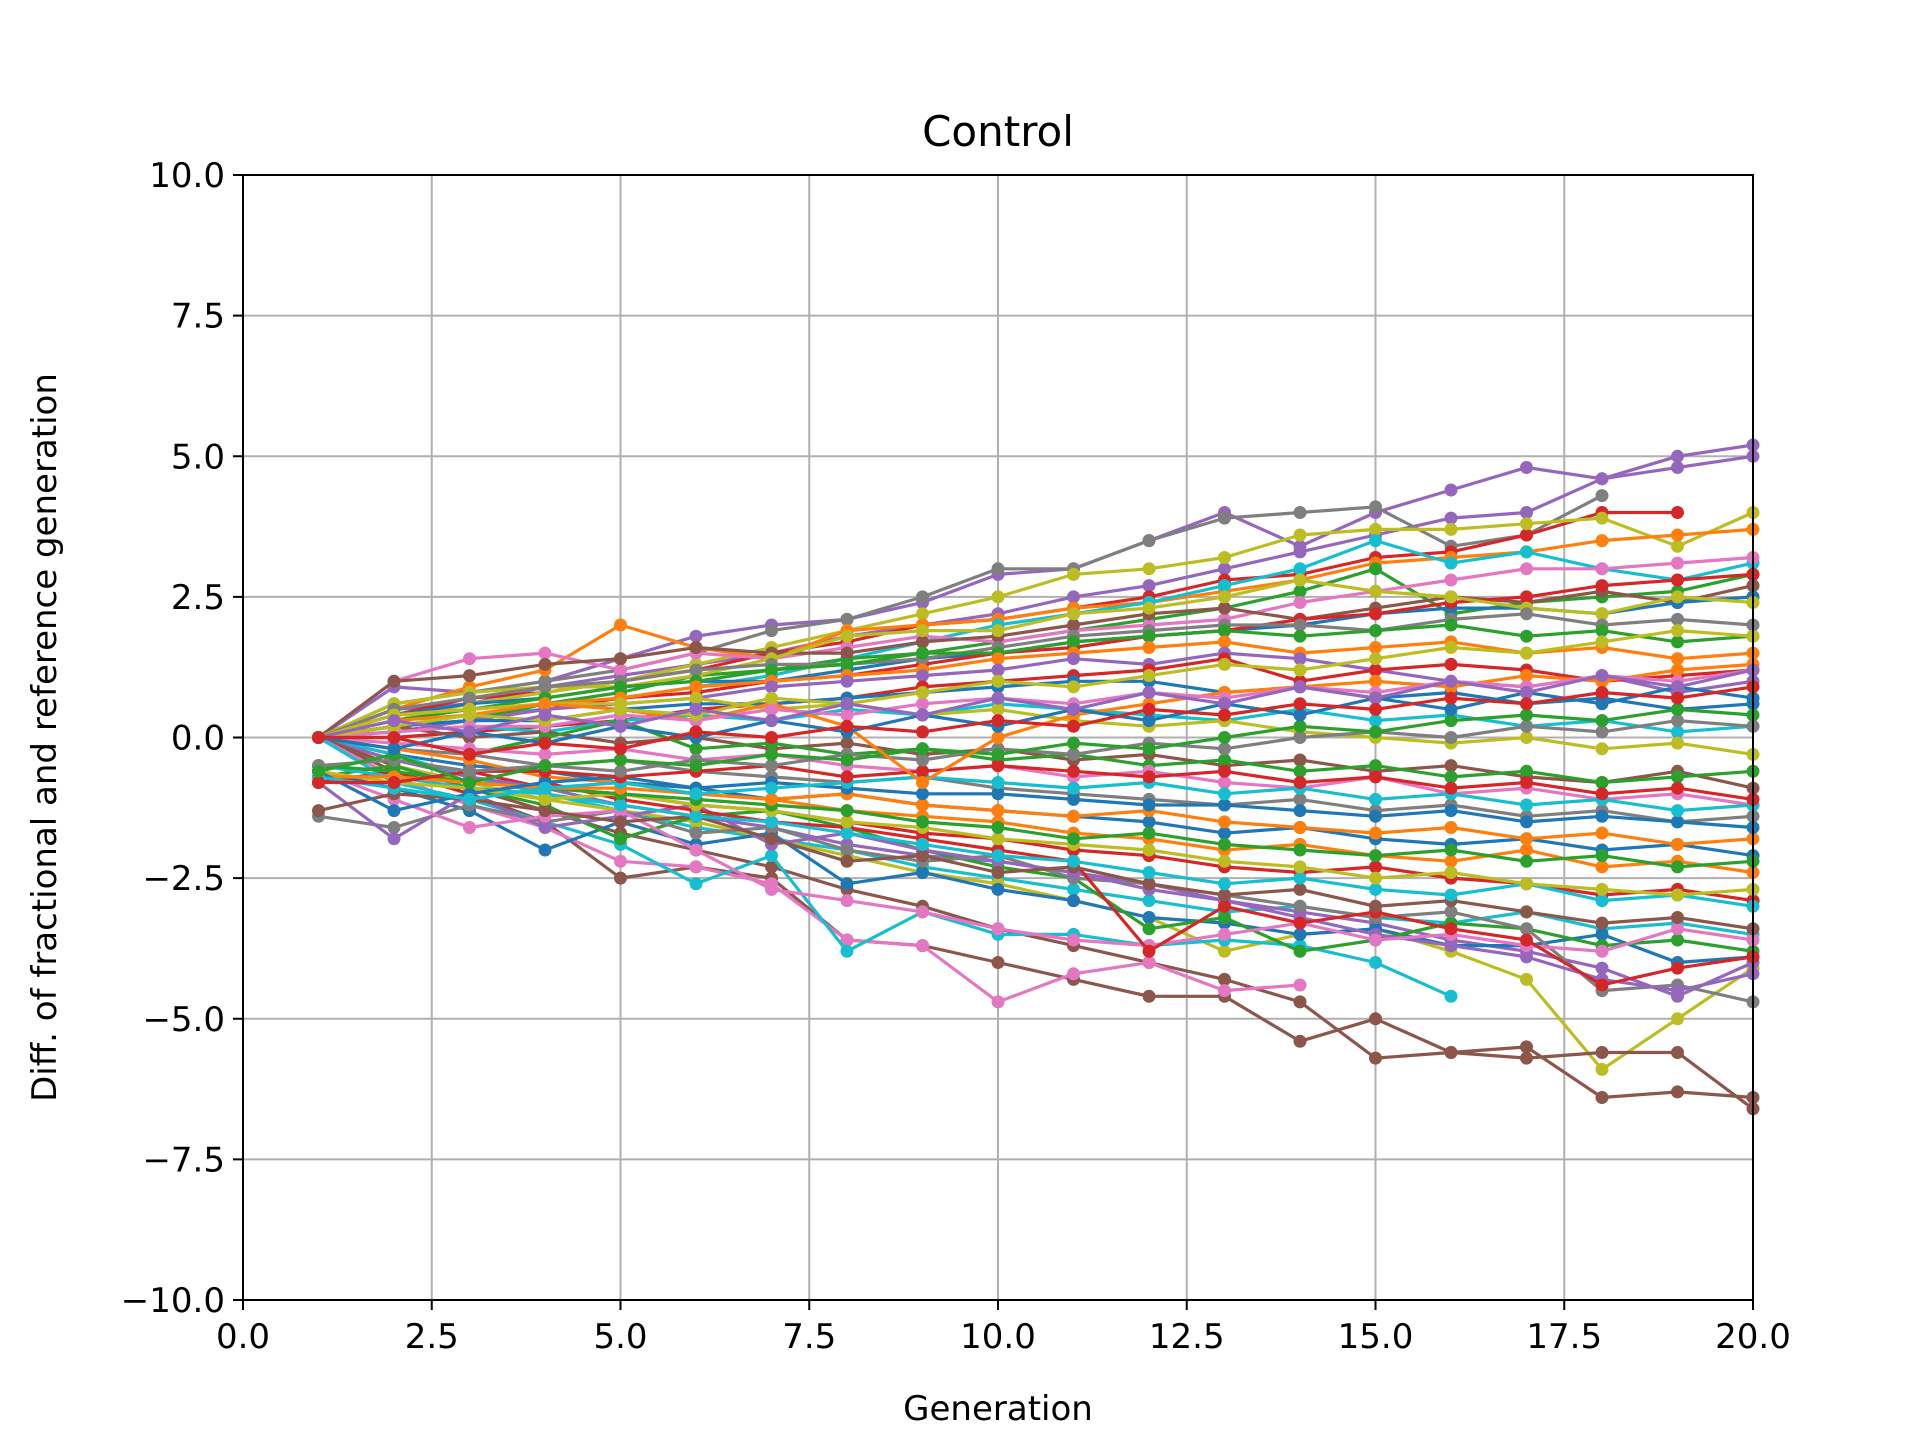 This screenshot has width=1920, height=1440. What do you see at coordinates (183, 879) in the screenshot?
I see `y-tick-label: −2.5` at bounding box center [183, 879].